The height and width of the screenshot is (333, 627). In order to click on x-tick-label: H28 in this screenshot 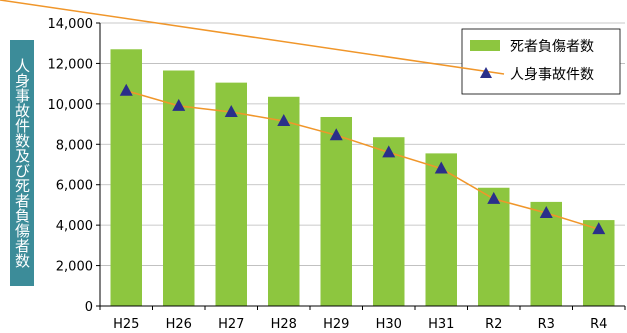, I will do `click(284, 324)`.